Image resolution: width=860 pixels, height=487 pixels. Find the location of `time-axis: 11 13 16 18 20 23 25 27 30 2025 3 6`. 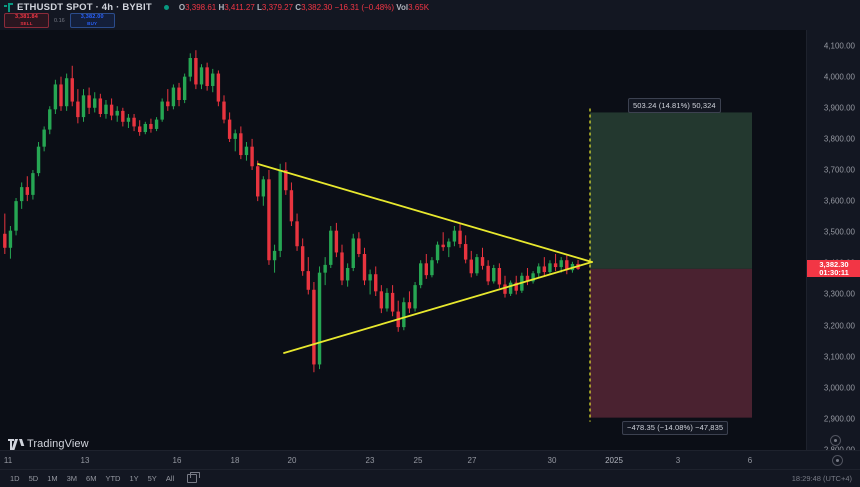

time-axis: 11 13 16 18 20 23 25 27 30 2025 3 6 is located at coordinates (430, 459).